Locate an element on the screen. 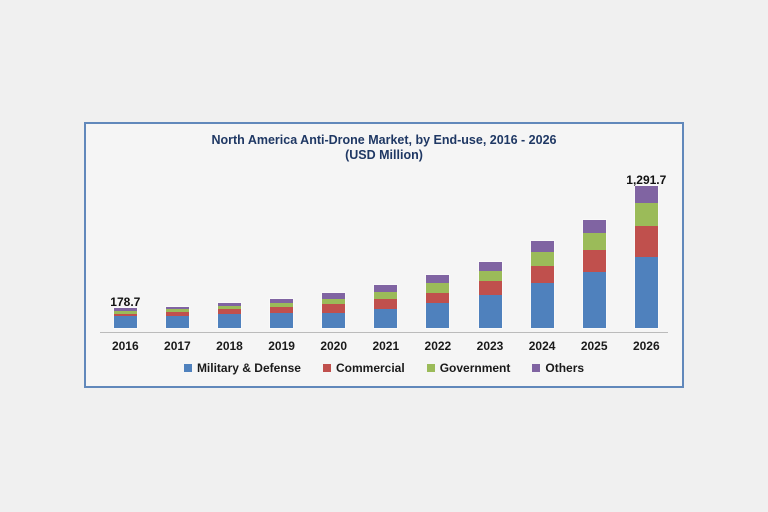 The height and width of the screenshot is (512, 768). data-label-2026: 1,291.7 is located at coordinates (646, 179).